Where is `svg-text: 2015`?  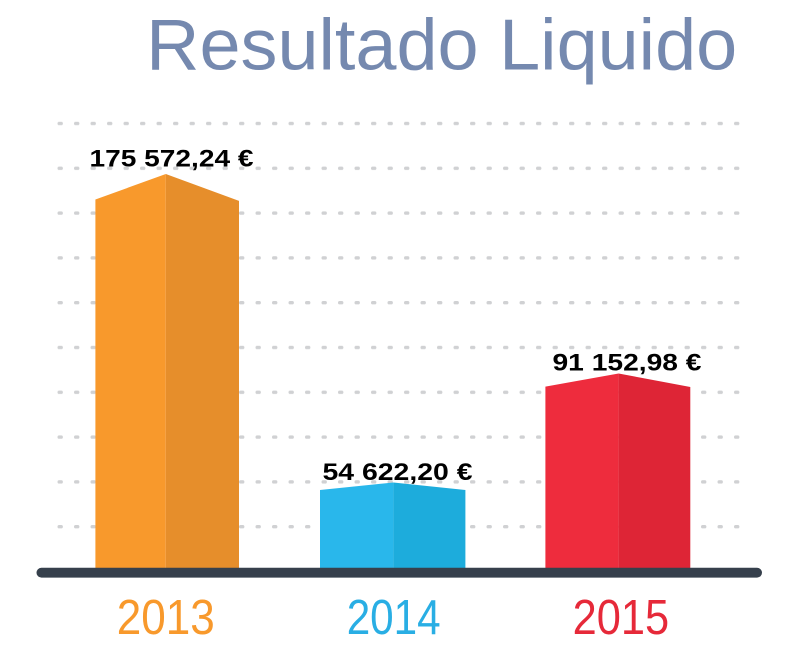 svg-text: 2015 is located at coordinates (621, 618).